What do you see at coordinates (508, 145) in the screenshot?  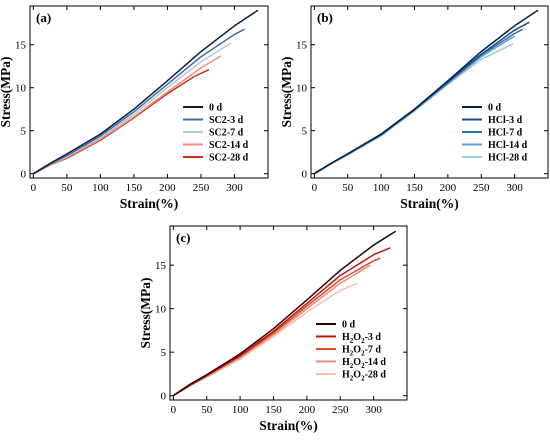 I see `legend-label: HCl-14 d` at bounding box center [508, 145].